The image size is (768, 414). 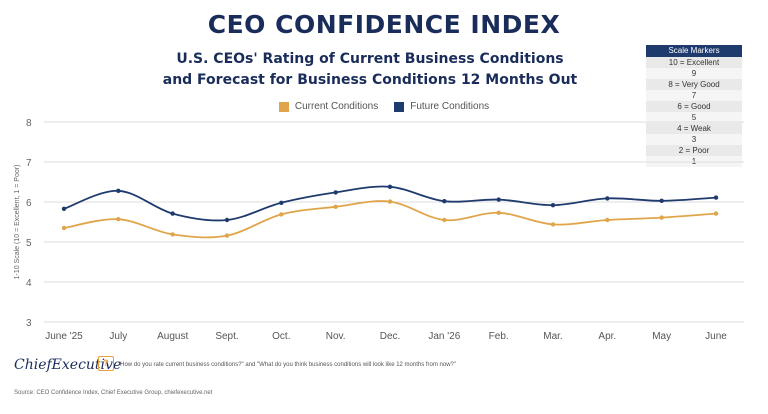 What do you see at coordinates (450, 106) in the screenshot?
I see `legend-label-future: Future Conditions` at bounding box center [450, 106].